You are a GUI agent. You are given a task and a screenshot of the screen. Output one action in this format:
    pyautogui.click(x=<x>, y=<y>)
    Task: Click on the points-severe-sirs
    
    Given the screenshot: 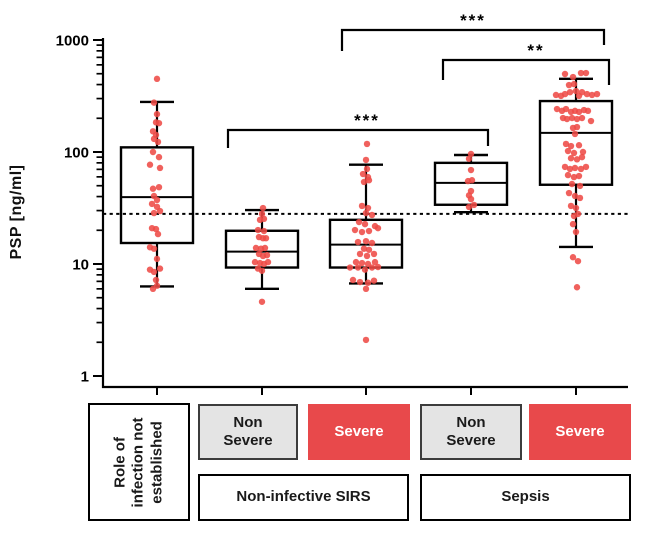 What is the action you would take?
    pyautogui.click(x=364, y=242)
    